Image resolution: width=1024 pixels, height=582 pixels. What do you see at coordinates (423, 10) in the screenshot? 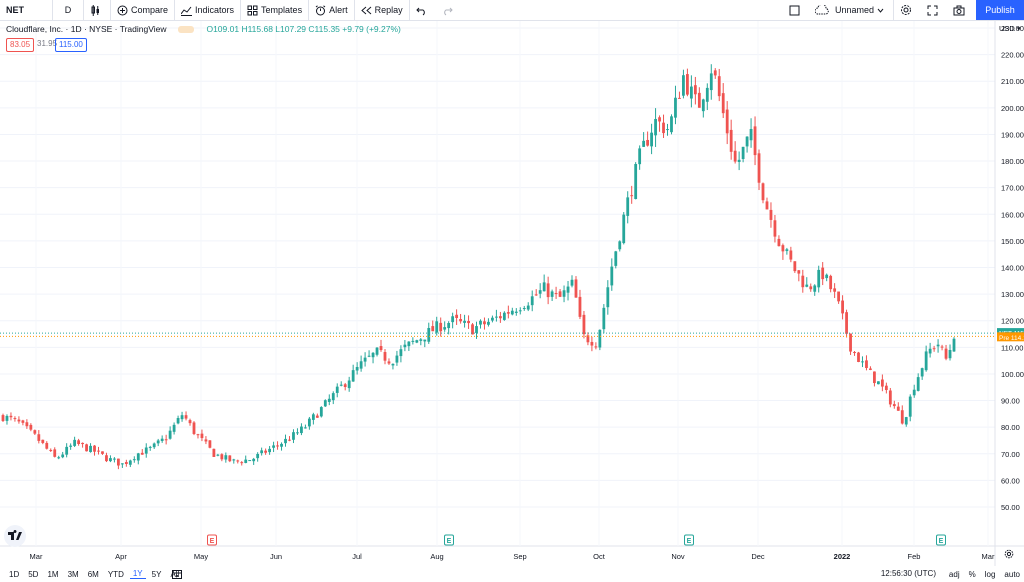
I see `undo-button` at bounding box center [423, 10].